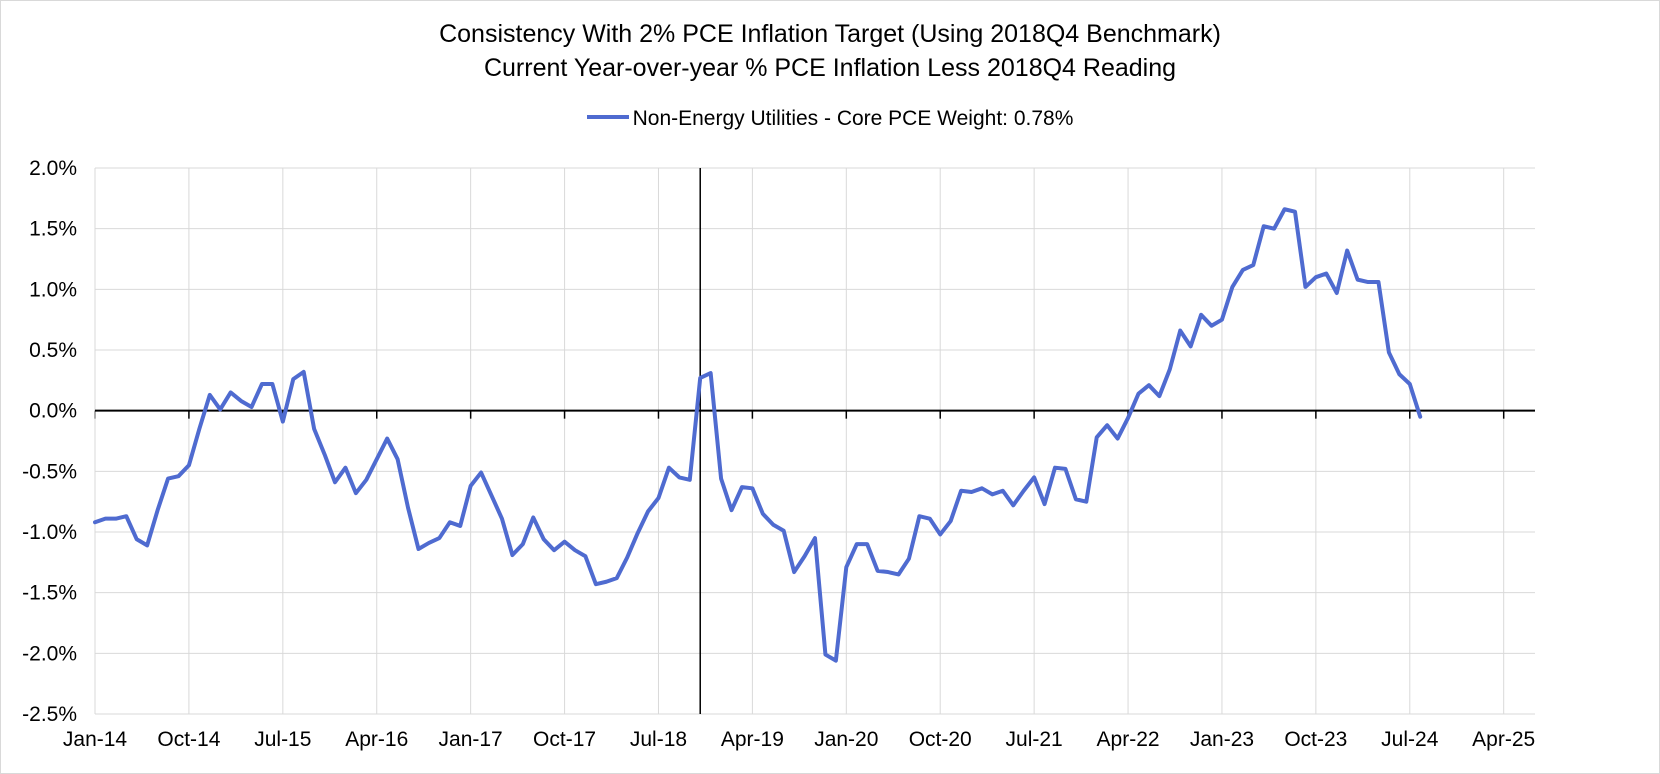 This screenshot has width=1660, height=774. I want to click on x-tick-label: Jan-20, so click(846, 739).